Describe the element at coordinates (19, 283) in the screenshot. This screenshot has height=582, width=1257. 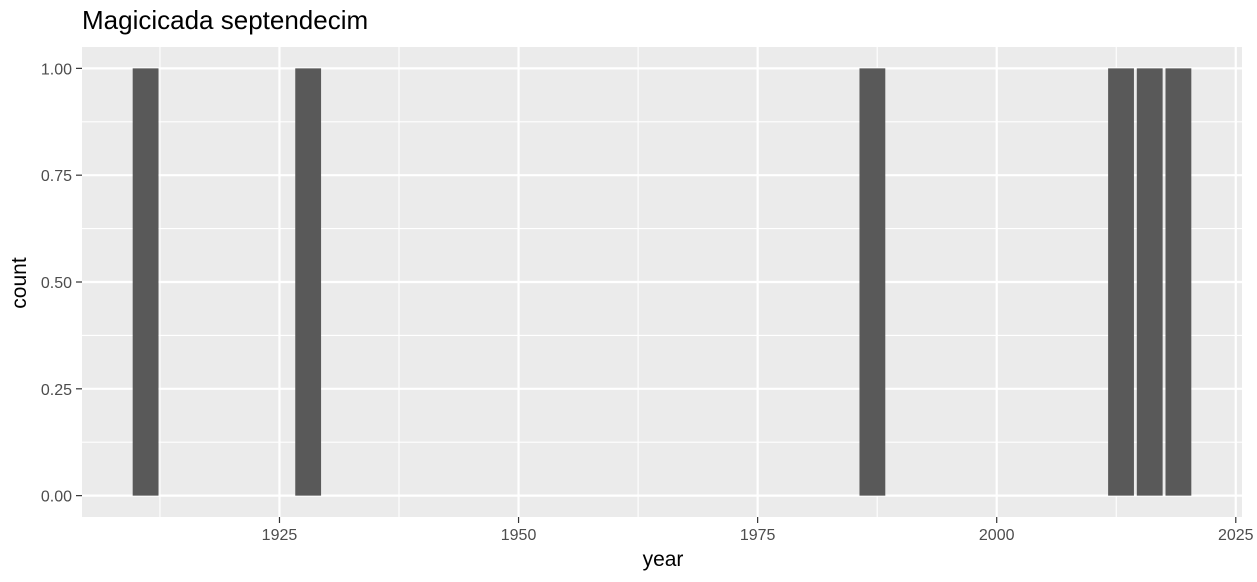
I see `y-axis-title: count` at that location.